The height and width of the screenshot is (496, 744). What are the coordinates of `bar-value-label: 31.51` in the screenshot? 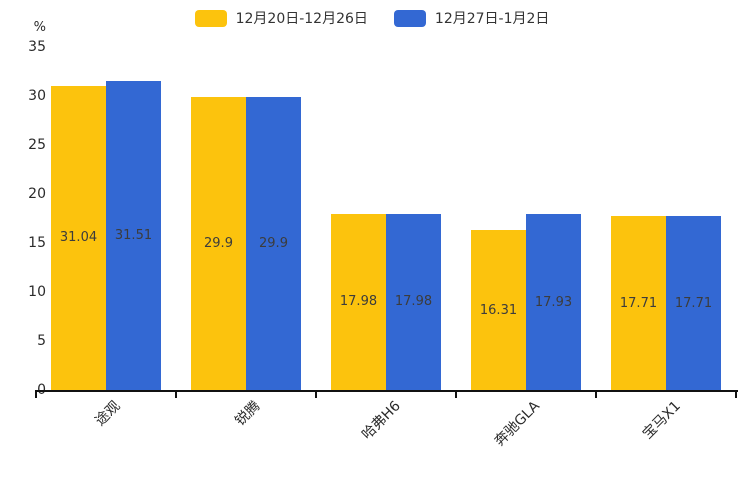 It's located at (133, 236).